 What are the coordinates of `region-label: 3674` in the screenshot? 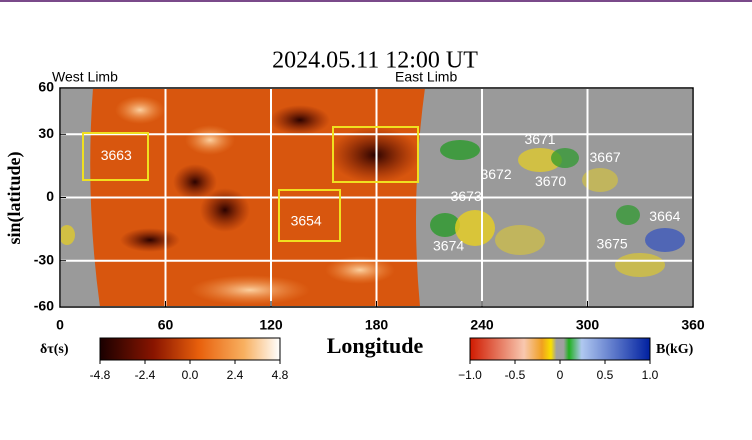 It's located at (448, 246).